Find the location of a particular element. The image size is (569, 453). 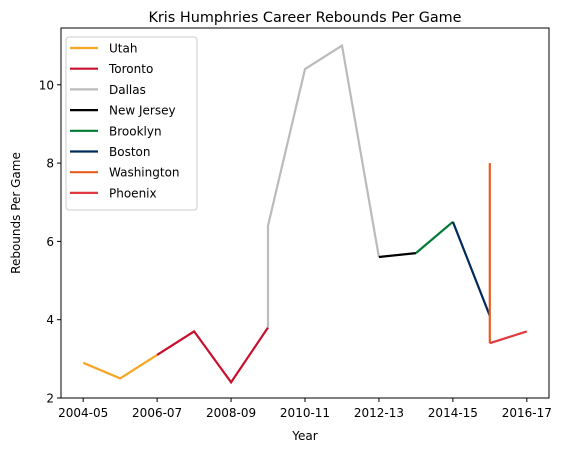

y-tick-label: 2 is located at coordinates (50, 399).